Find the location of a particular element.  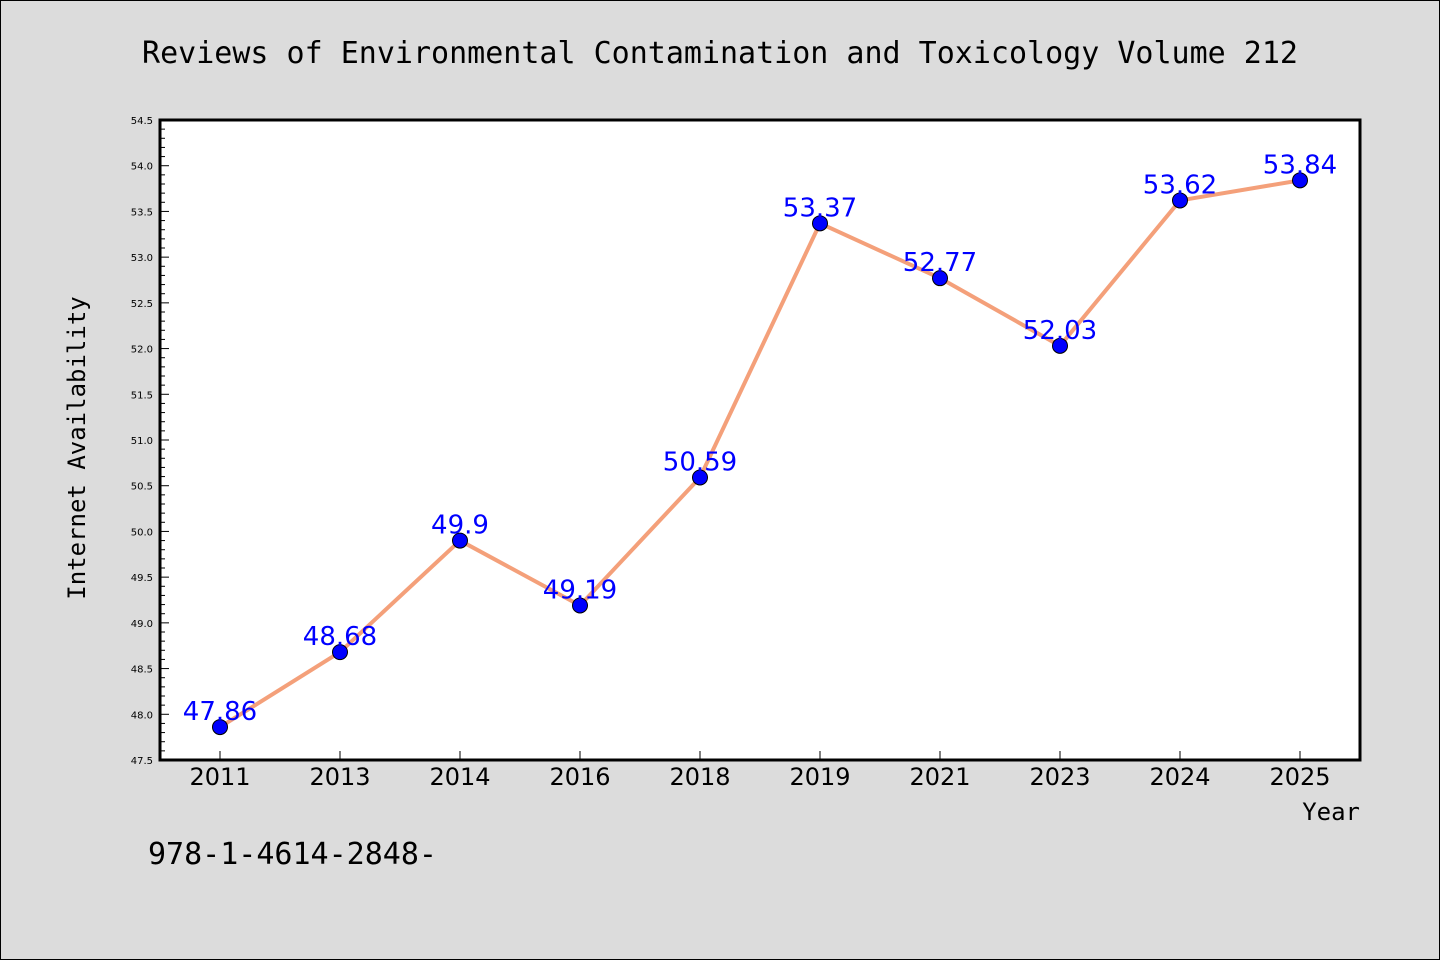

footer-isbn: 978-1-4614-2848- is located at coordinates (292, 854).